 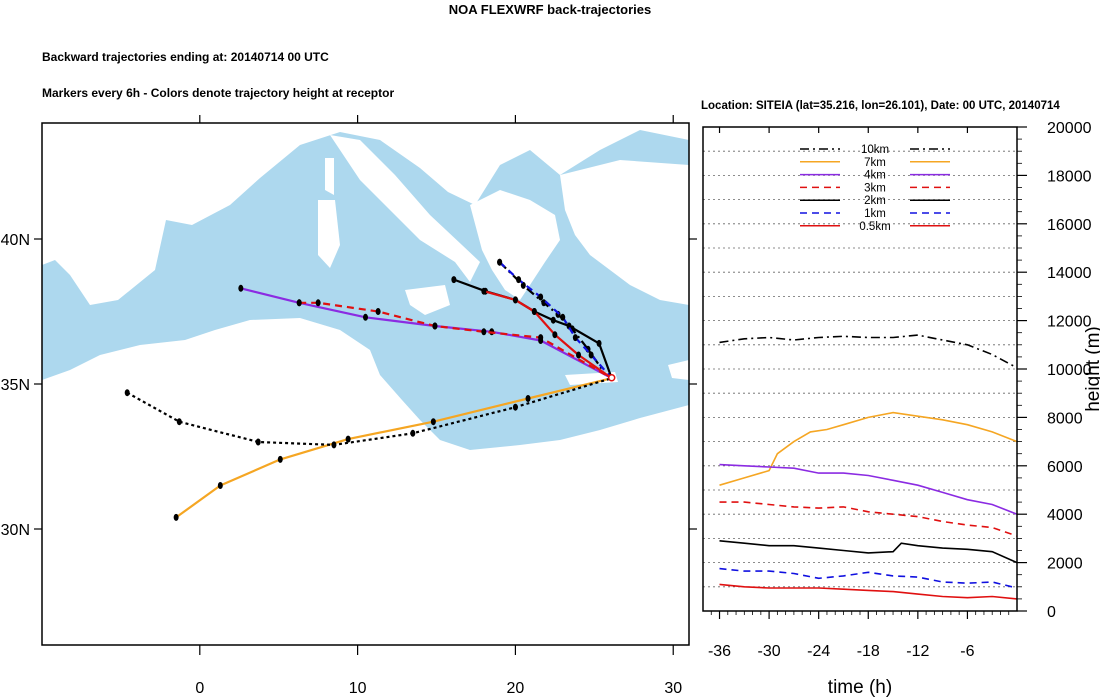 I want to click on chart-title: NOA FLEXWRF back-trajectories, so click(x=550, y=9).